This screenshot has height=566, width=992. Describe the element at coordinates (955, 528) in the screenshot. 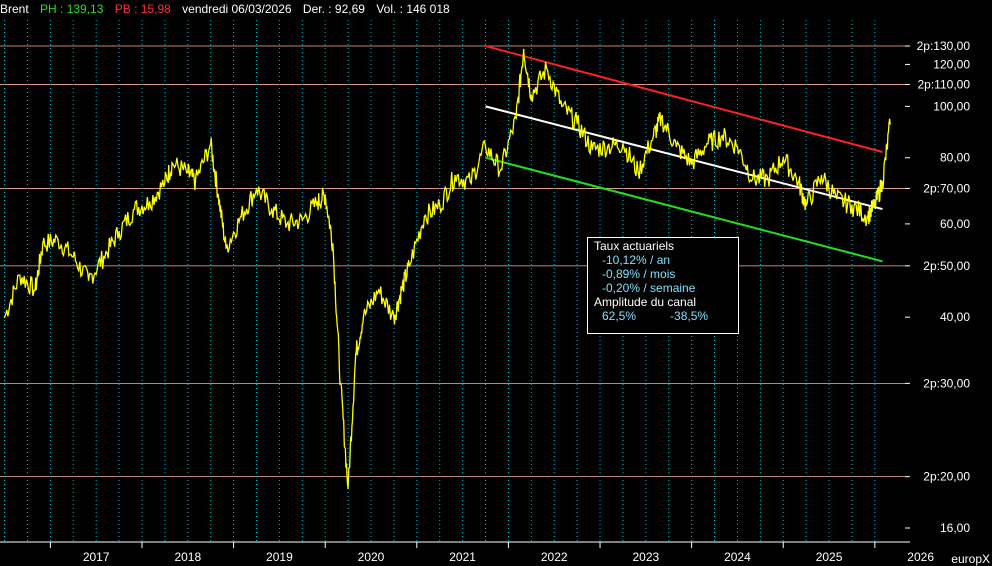

I see `y-tick-label: 16,00` at that location.